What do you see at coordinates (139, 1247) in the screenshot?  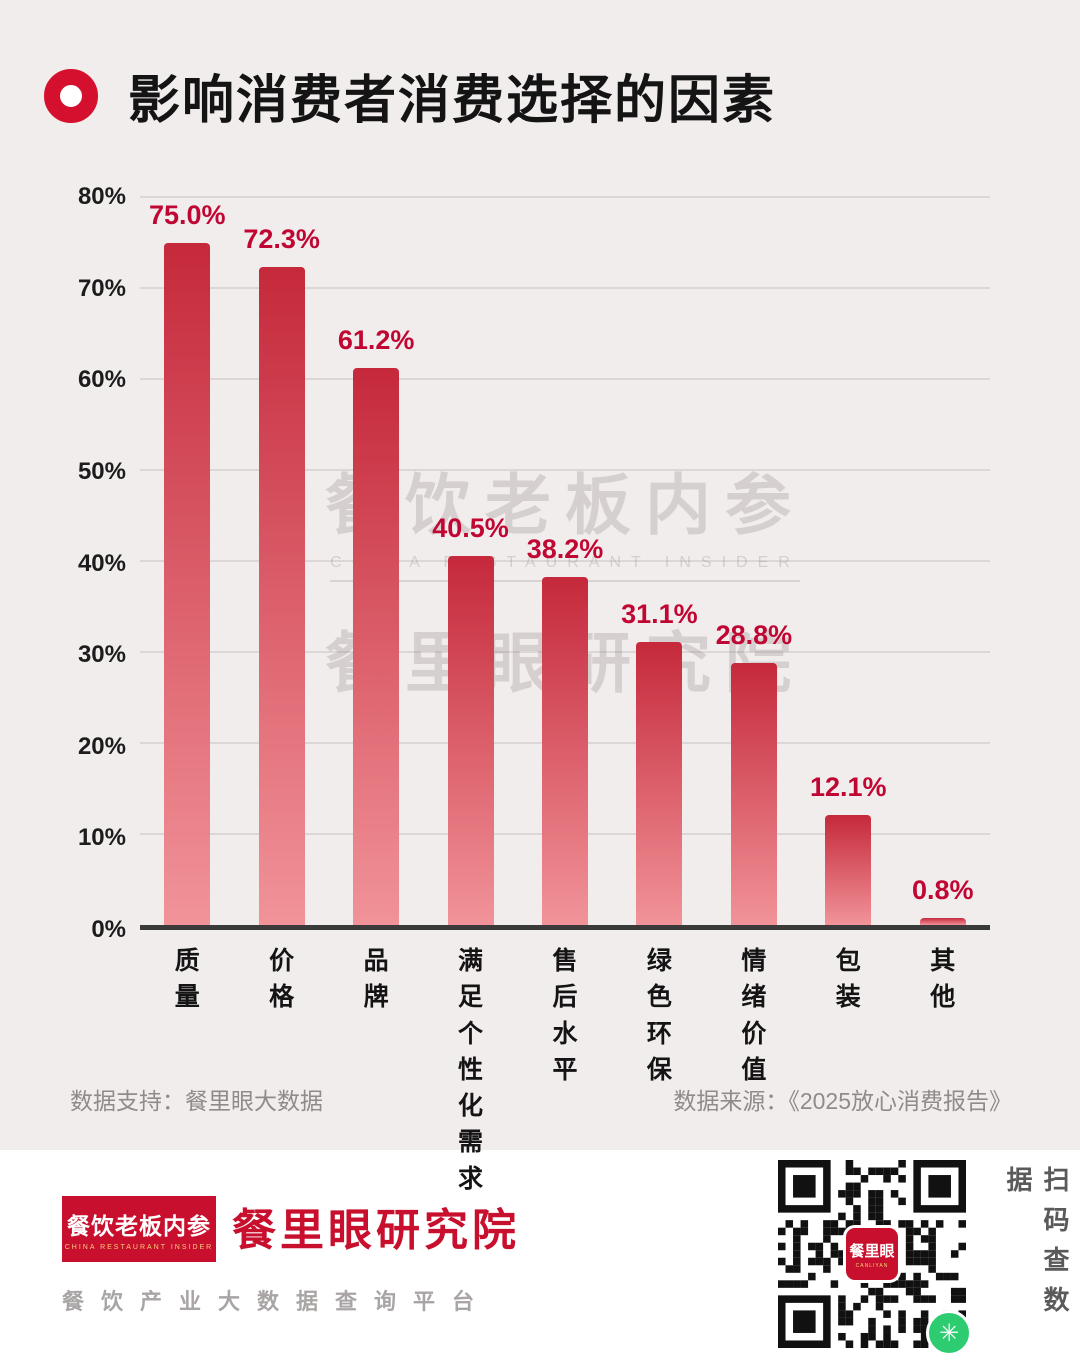 I see `brand-logo-subtext: CHINA RESTAURANT INSIDER` at bounding box center [139, 1247].